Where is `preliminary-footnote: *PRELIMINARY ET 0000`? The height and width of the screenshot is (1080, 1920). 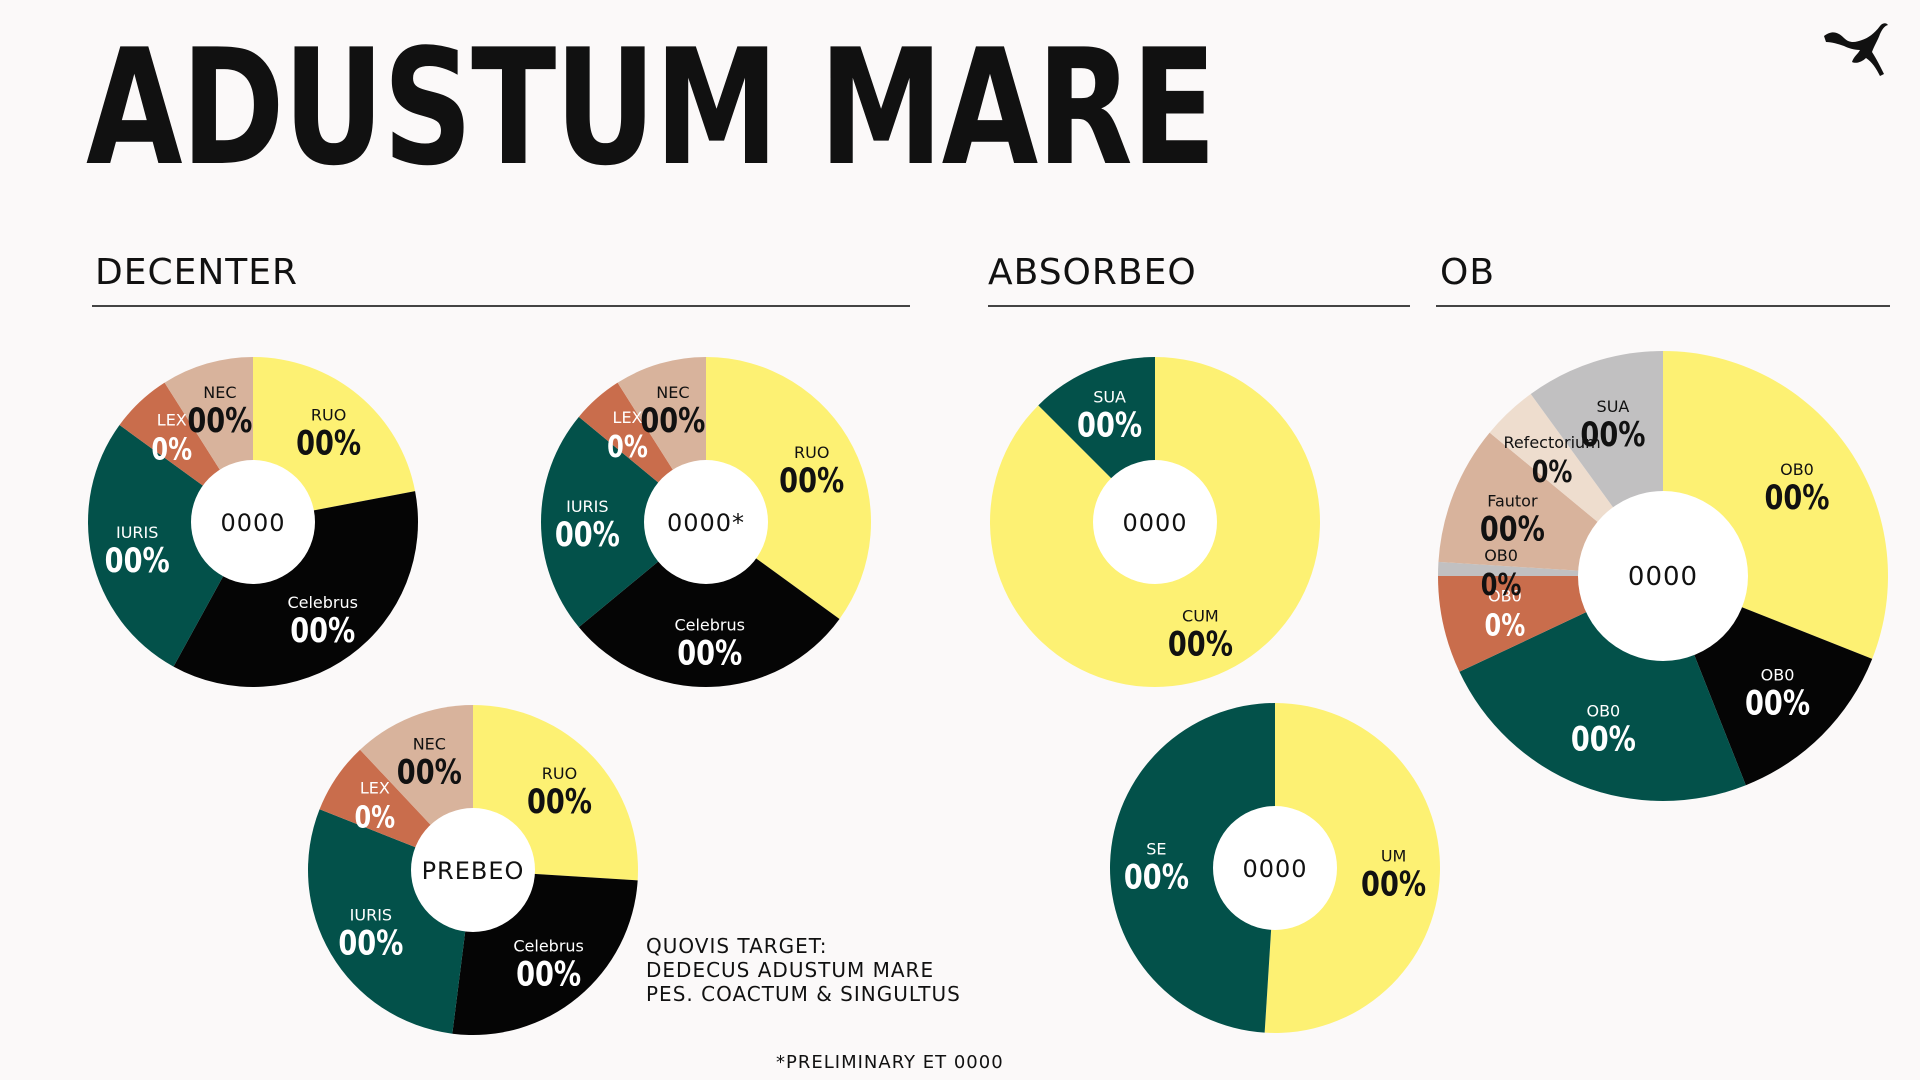
preliminary-footnote: *PRELIMINARY ET 0000 is located at coordinates (890, 1062).